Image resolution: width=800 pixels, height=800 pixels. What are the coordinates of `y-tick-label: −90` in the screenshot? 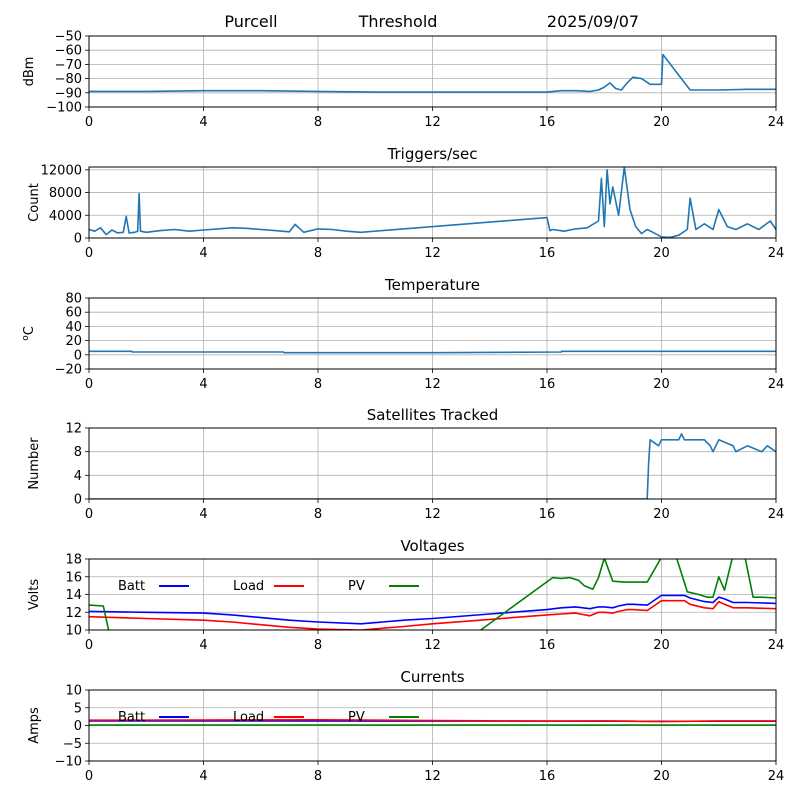 It's located at (68, 93).